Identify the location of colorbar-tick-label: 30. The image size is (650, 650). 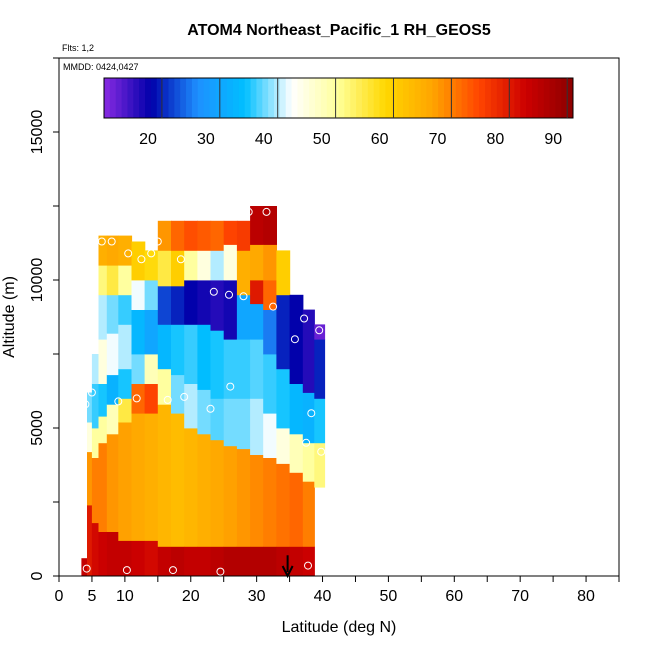
(206, 139).